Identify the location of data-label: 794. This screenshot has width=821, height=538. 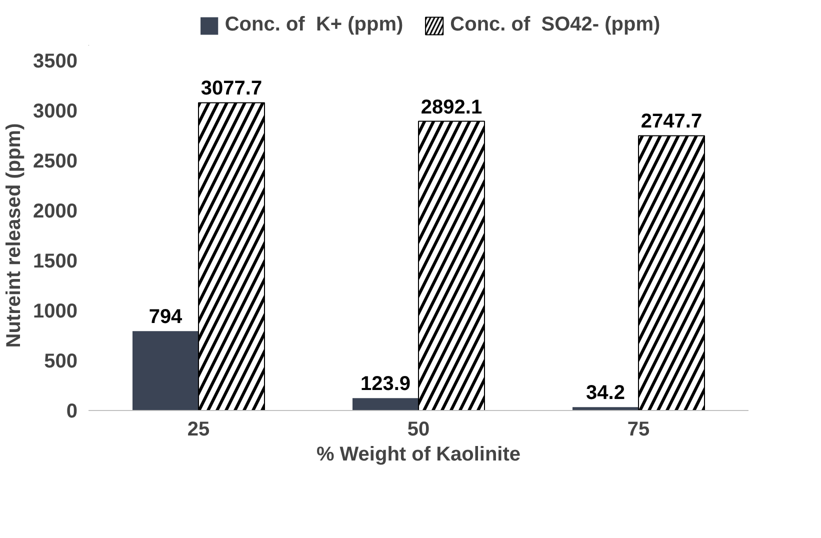
(166, 317).